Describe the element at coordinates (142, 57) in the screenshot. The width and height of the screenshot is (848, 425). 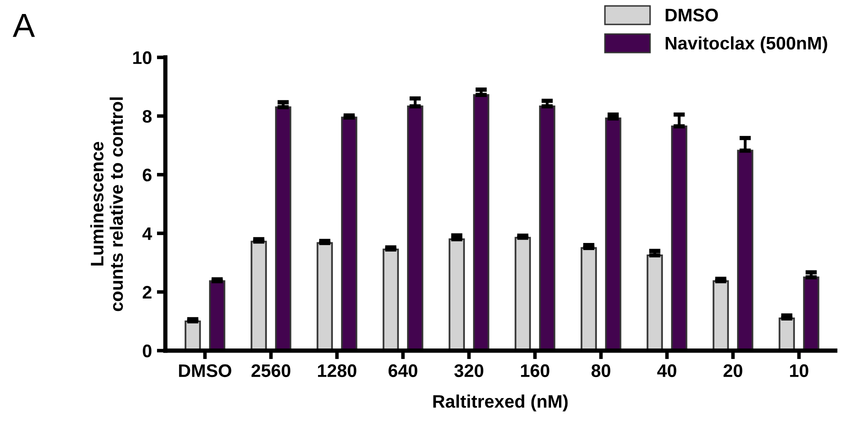
I see `y-tick-label: 10` at that location.